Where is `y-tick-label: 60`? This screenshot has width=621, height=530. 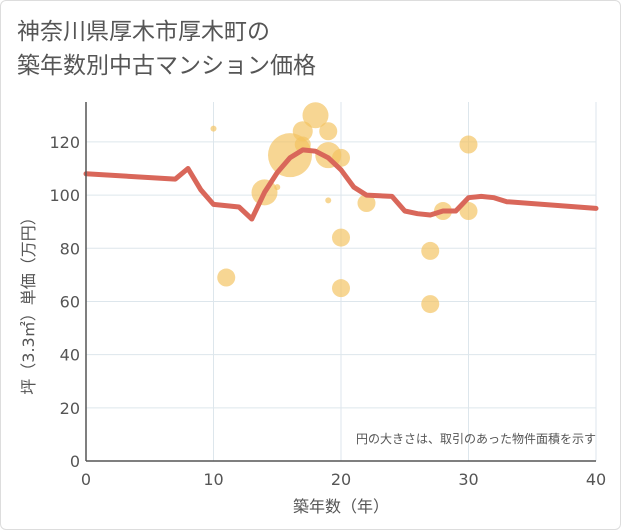
y-tick-label: 60 is located at coordinates (70, 301).